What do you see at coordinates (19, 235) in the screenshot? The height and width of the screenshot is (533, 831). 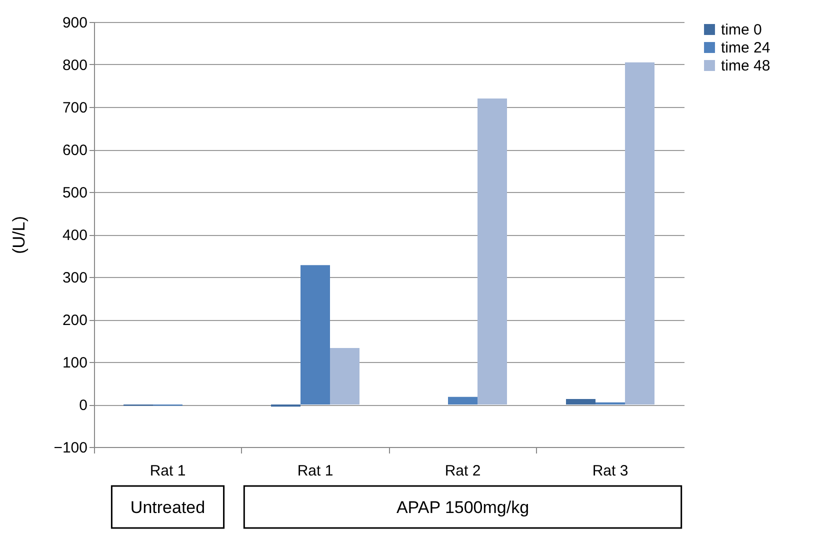 I see `y-axis-title: (U/L)` at bounding box center [19, 235].